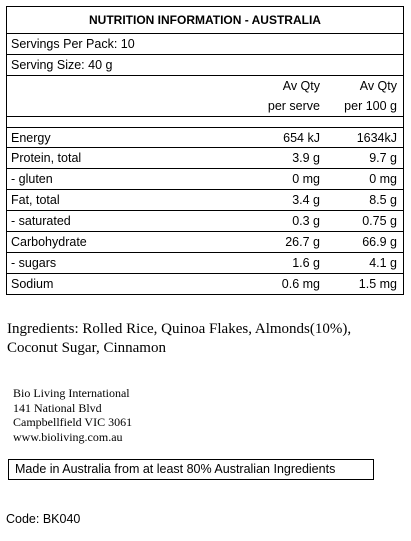  What do you see at coordinates (379, 221) in the screenshot?
I see `per-100g-value: 0.75 g` at bounding box center [379, 221].